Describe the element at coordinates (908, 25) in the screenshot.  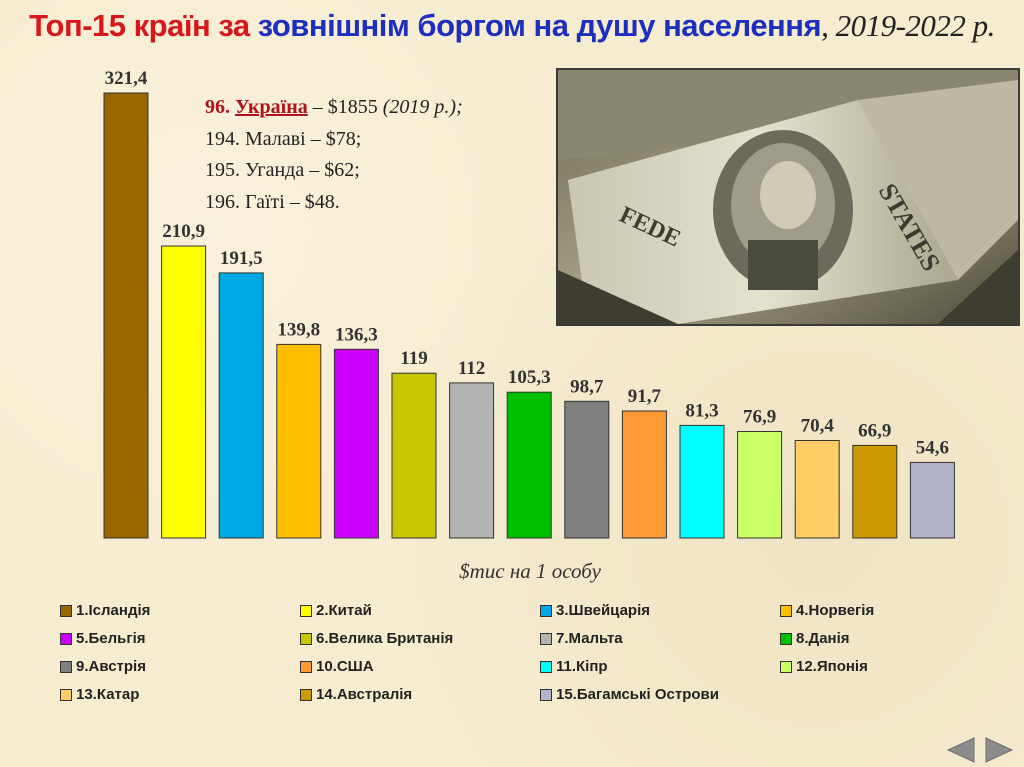
I see `title-part-3: , 2019-2022 р.` at that location.